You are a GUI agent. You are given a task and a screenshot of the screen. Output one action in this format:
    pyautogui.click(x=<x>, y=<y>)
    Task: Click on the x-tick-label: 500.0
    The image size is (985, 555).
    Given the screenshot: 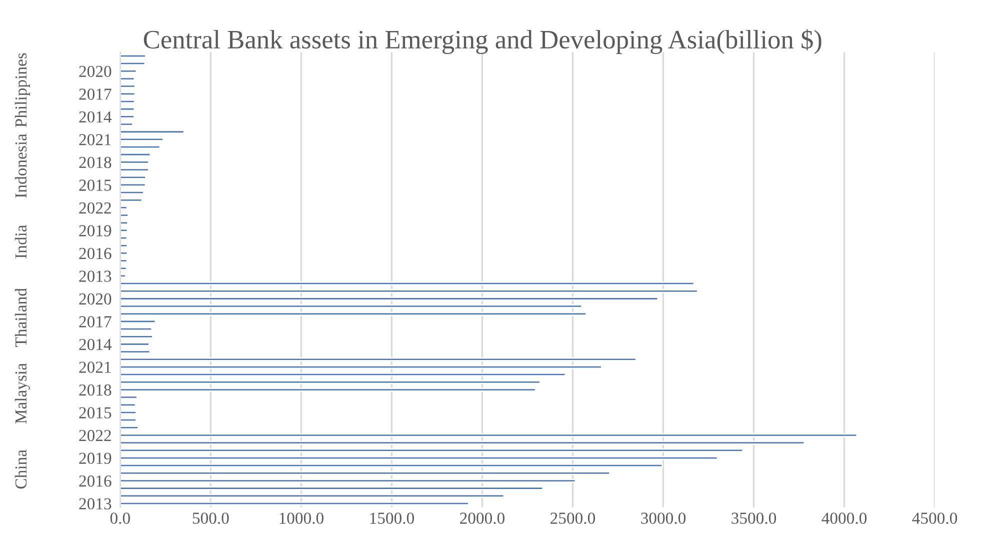 What is the action you would take?
    pyautogui.click(x=210, y=518)
    